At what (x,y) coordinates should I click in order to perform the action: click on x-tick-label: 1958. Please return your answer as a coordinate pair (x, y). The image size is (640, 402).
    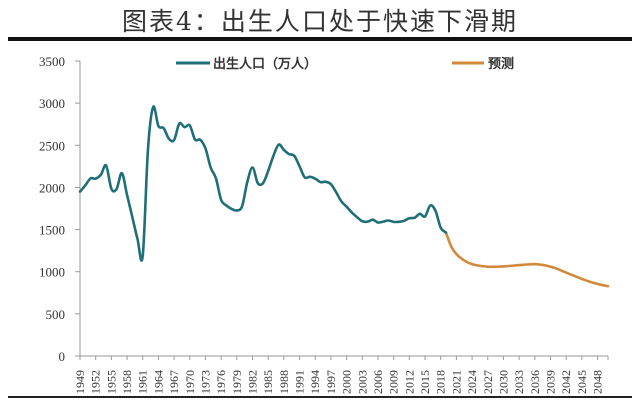
    Looking at the image, I should click on (127, 382).